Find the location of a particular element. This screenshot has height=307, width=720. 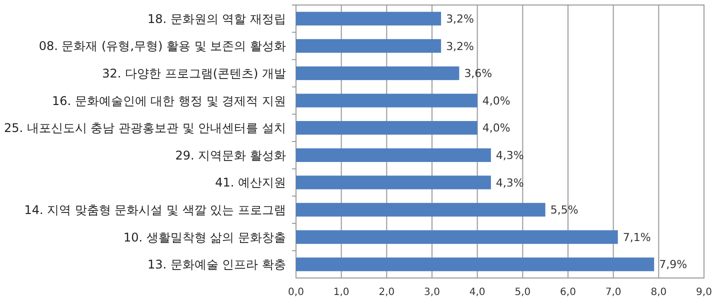

x-tick-label: 3,0 is located at coordinates (432, 292).